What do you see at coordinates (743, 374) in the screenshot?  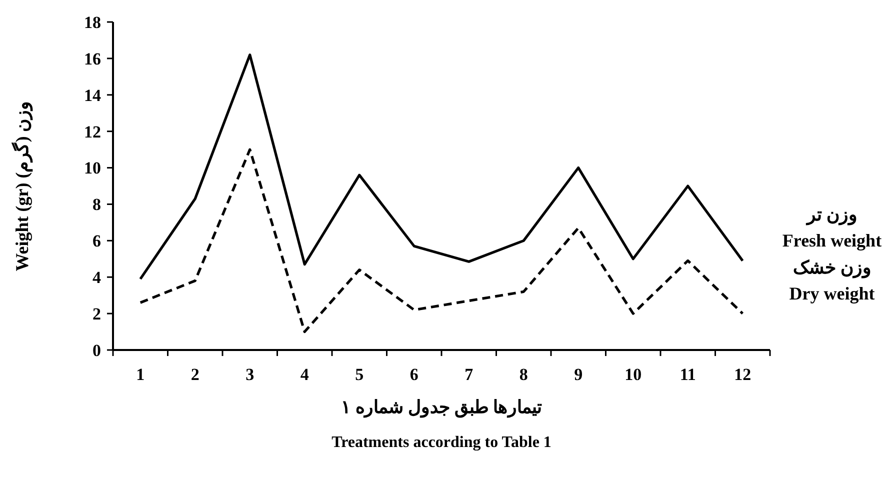 I see `x-tick-label: 12` at bounding box center [743, 374].